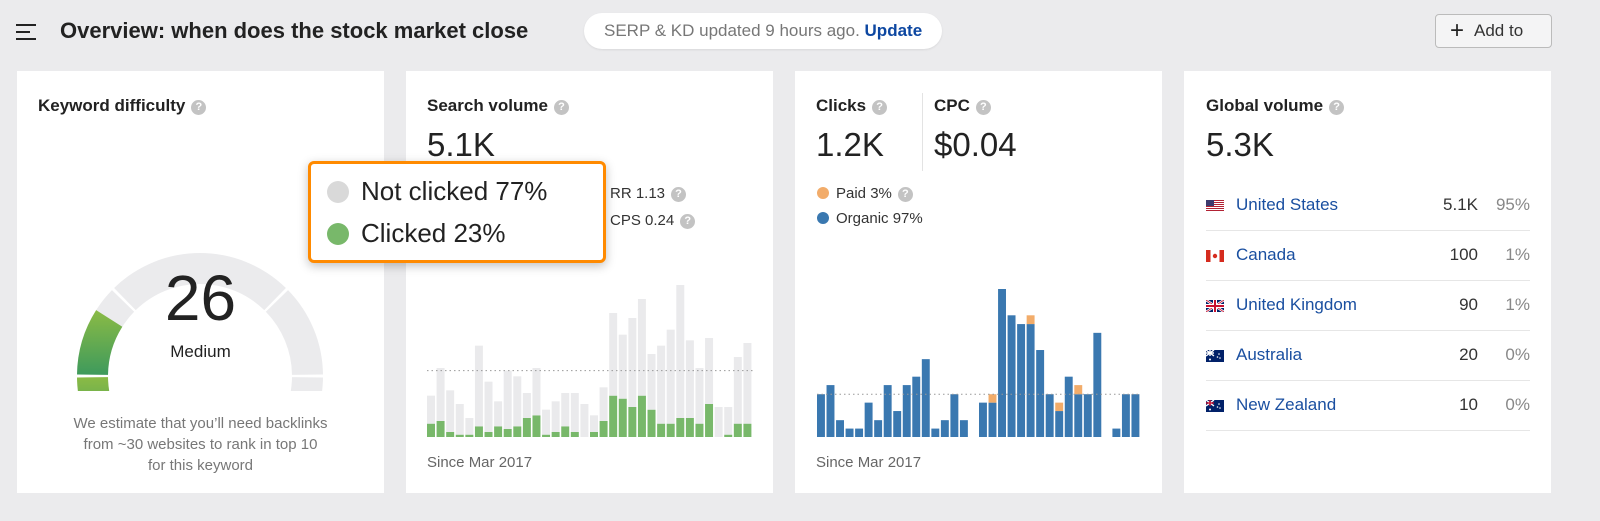  I want to click on country-link: United States, so click(1287, 204).